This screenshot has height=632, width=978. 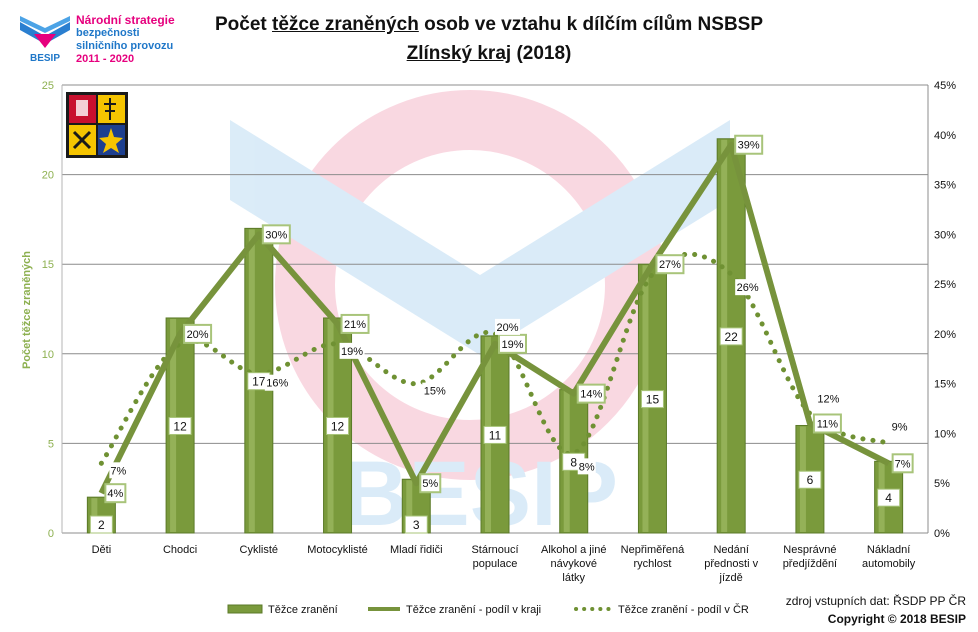 I want to click on cz-label-3: 19%, so click(x=352, y=352).